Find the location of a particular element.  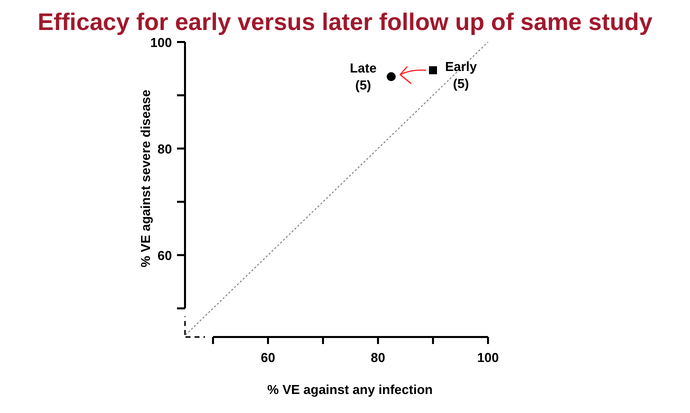

x-axis-title: % VE against any infection is located at coordinates (350, 389).